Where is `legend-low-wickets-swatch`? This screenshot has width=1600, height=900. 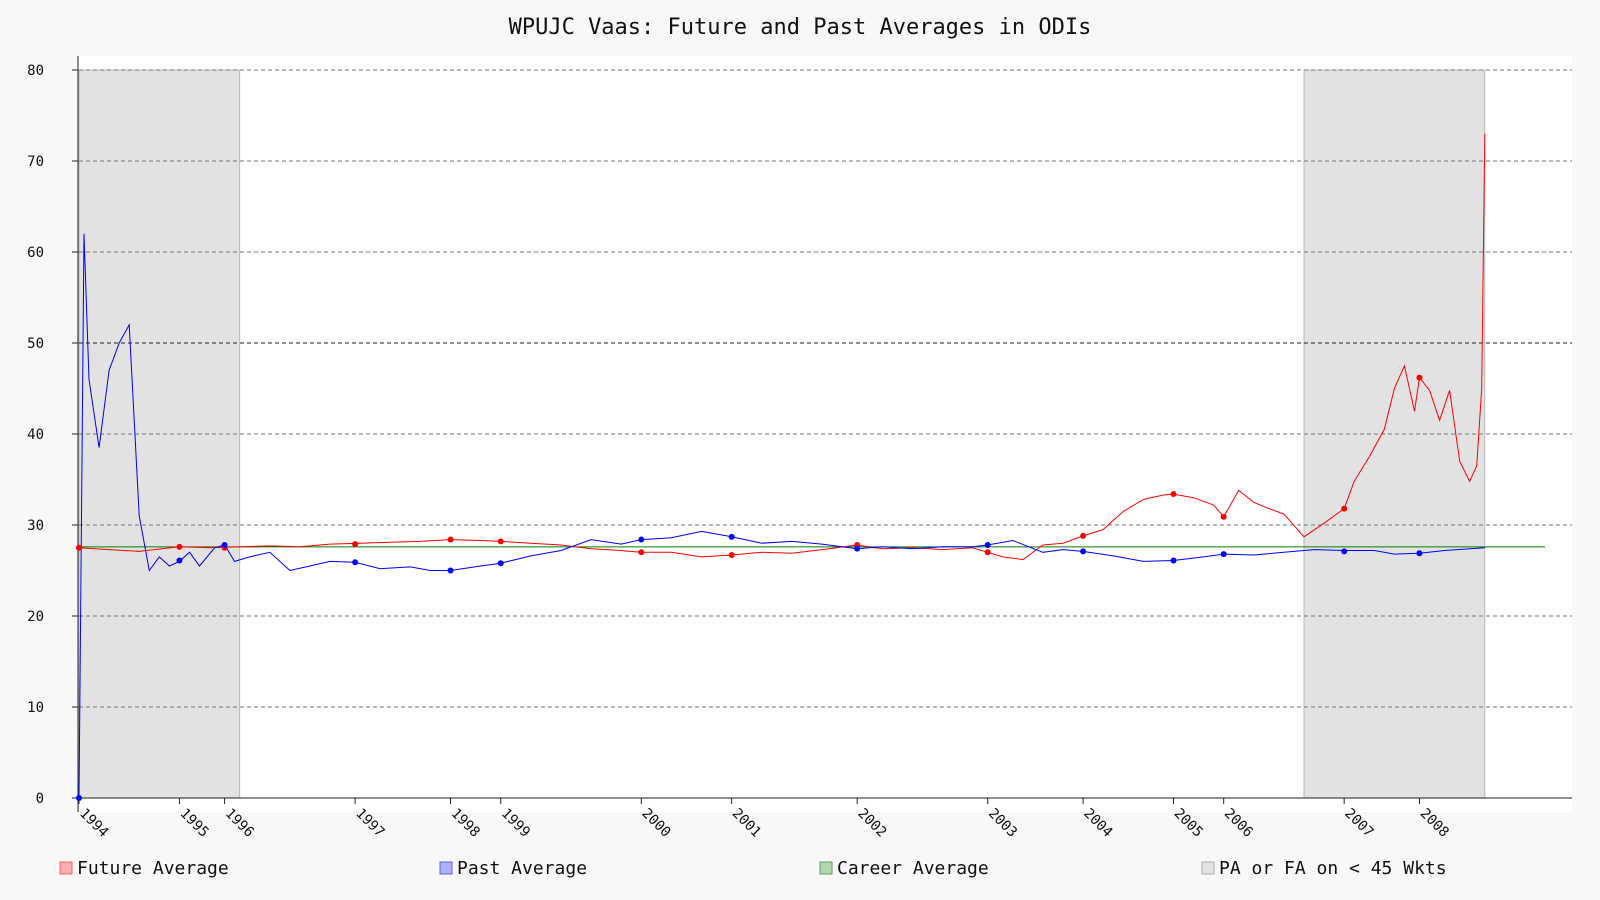 legend-low-wickets-swatch is located at coordinates (1208, 868).